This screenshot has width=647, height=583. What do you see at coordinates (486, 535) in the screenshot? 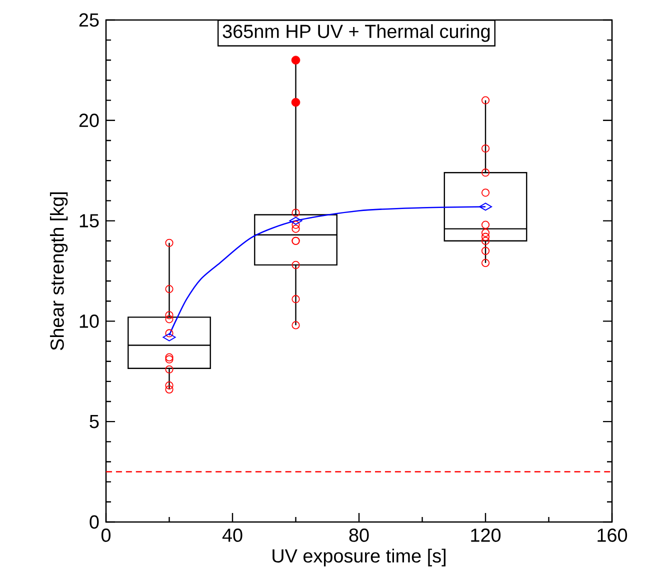
I see `x-tick-label: 120` at bounding box center [486, 535].